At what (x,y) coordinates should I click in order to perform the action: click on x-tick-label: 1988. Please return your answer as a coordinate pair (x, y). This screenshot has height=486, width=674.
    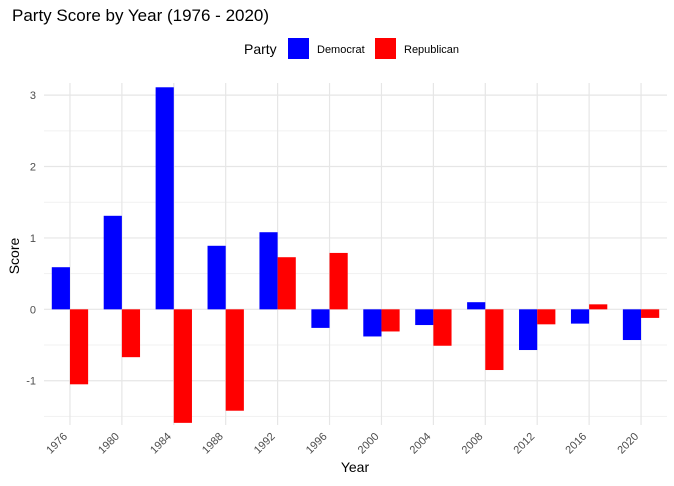
    Looking at the image, I should click on (213, 444).